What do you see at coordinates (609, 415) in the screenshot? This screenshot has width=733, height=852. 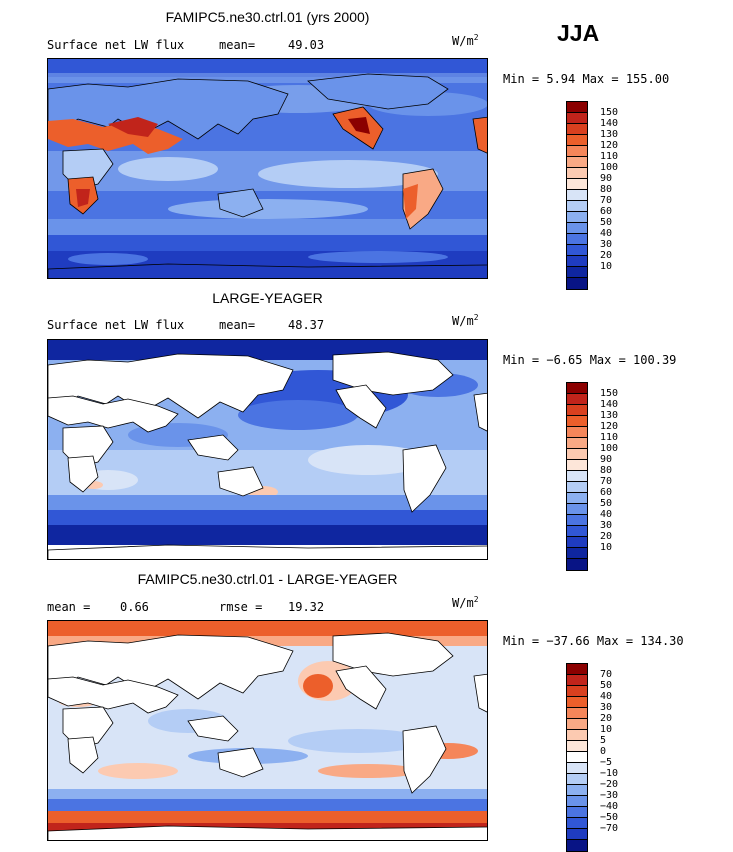 I see `colorbar-tick-label: 130` at bounding box center [609, 415].